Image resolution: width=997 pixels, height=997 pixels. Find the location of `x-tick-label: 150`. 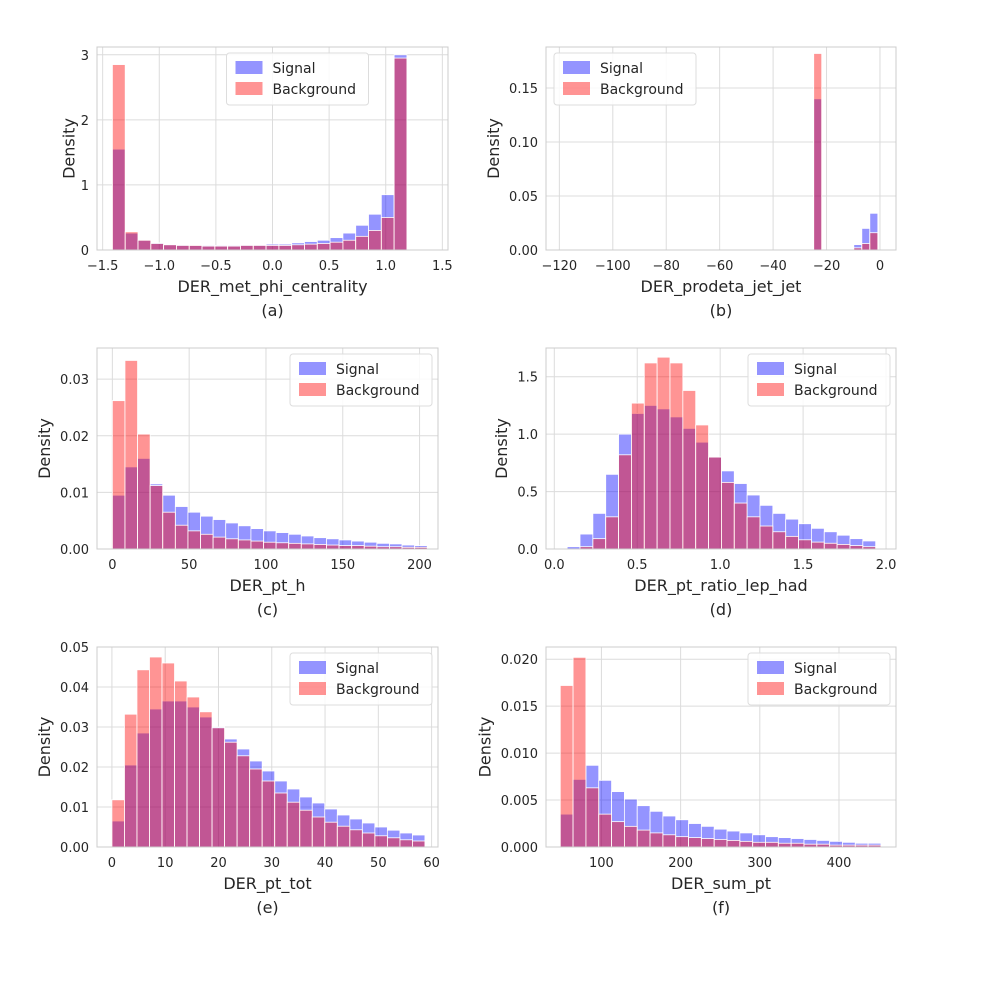

x-tick-label: 150 is located at coordinates (342, 565).